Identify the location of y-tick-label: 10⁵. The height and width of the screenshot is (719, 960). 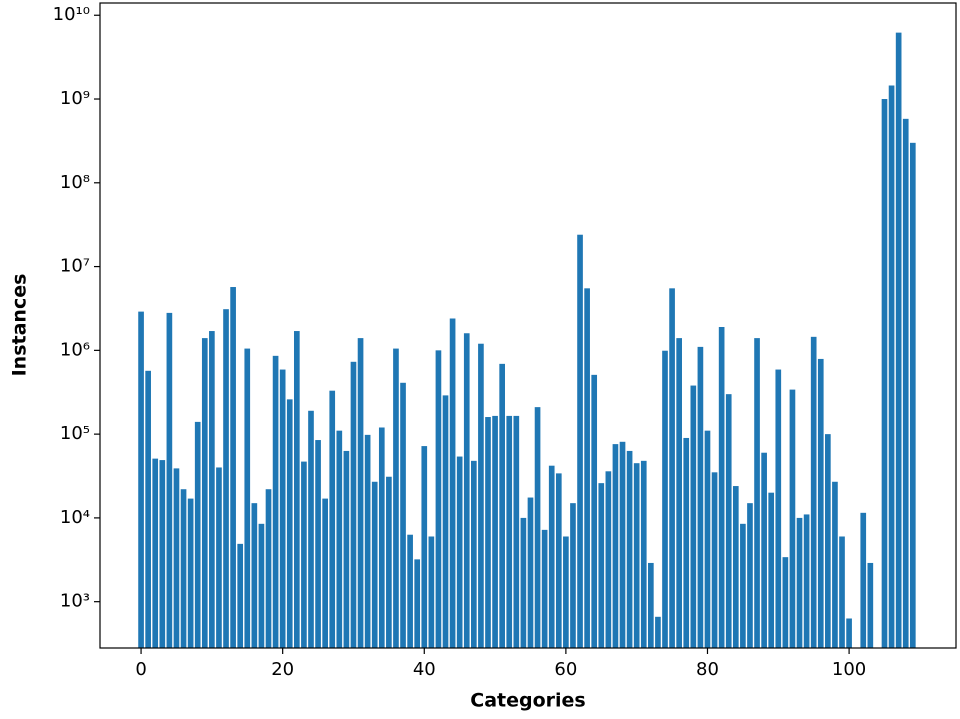
(75, 433).